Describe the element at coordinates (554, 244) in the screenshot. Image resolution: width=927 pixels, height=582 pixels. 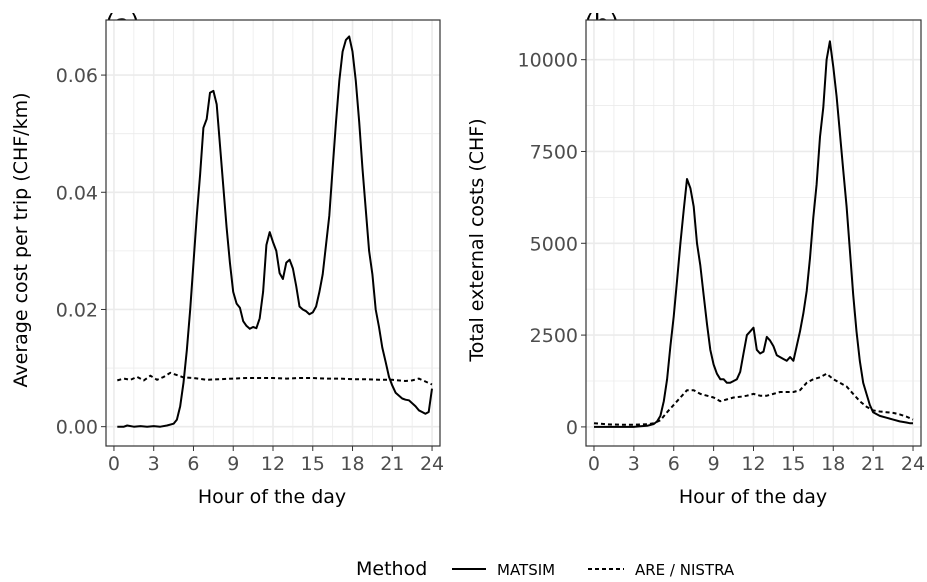
I see `y-tick-label: 5000` at that location.